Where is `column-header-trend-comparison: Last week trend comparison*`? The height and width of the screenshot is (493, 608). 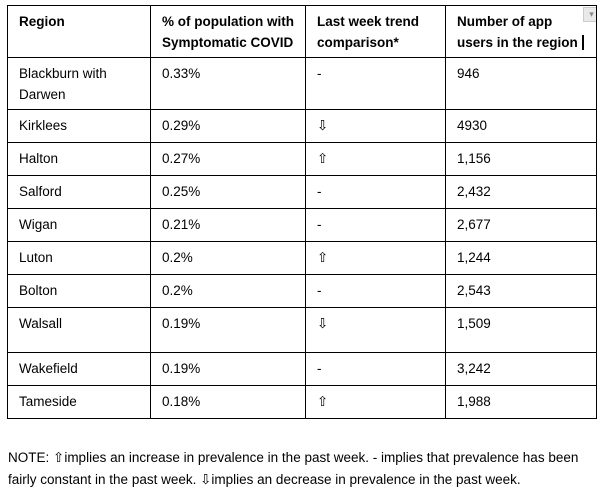 column-header-trend-comparison: Last week trend comparison* is located at coordinates (375, 31).